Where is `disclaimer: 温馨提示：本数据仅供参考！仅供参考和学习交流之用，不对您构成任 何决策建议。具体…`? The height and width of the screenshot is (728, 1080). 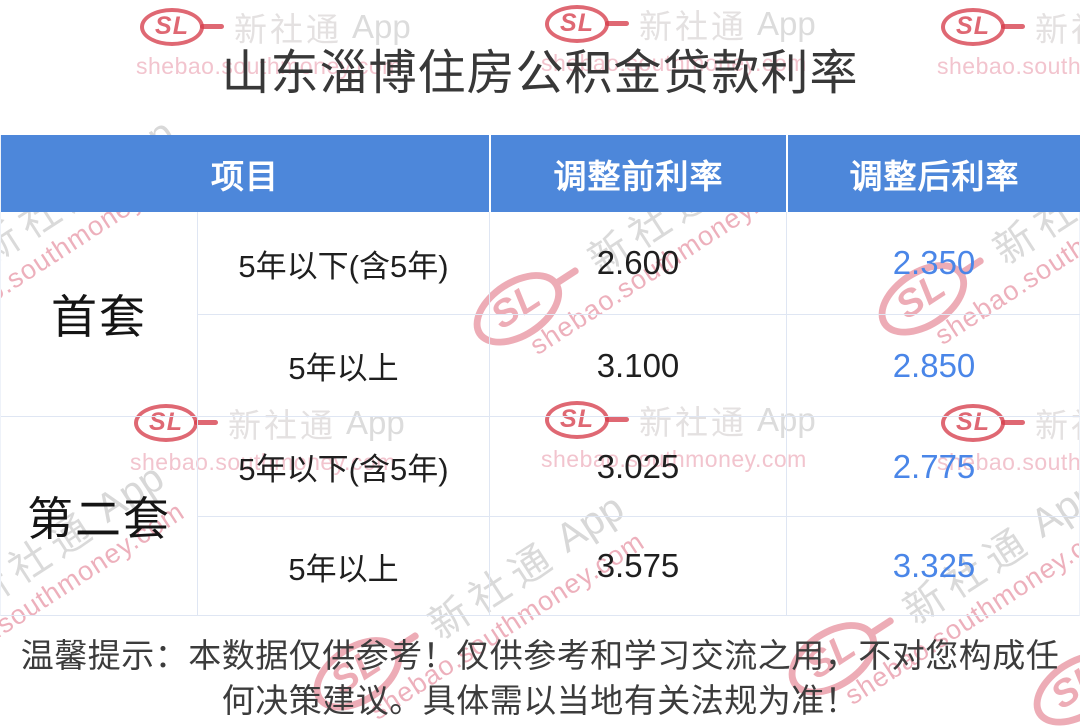
disclaimer: 温馨提示：本数据仅供参考！仅供参考和学习交流之用，不对您构成任 何决策建议。具体… is located at coordinates (540, 669).